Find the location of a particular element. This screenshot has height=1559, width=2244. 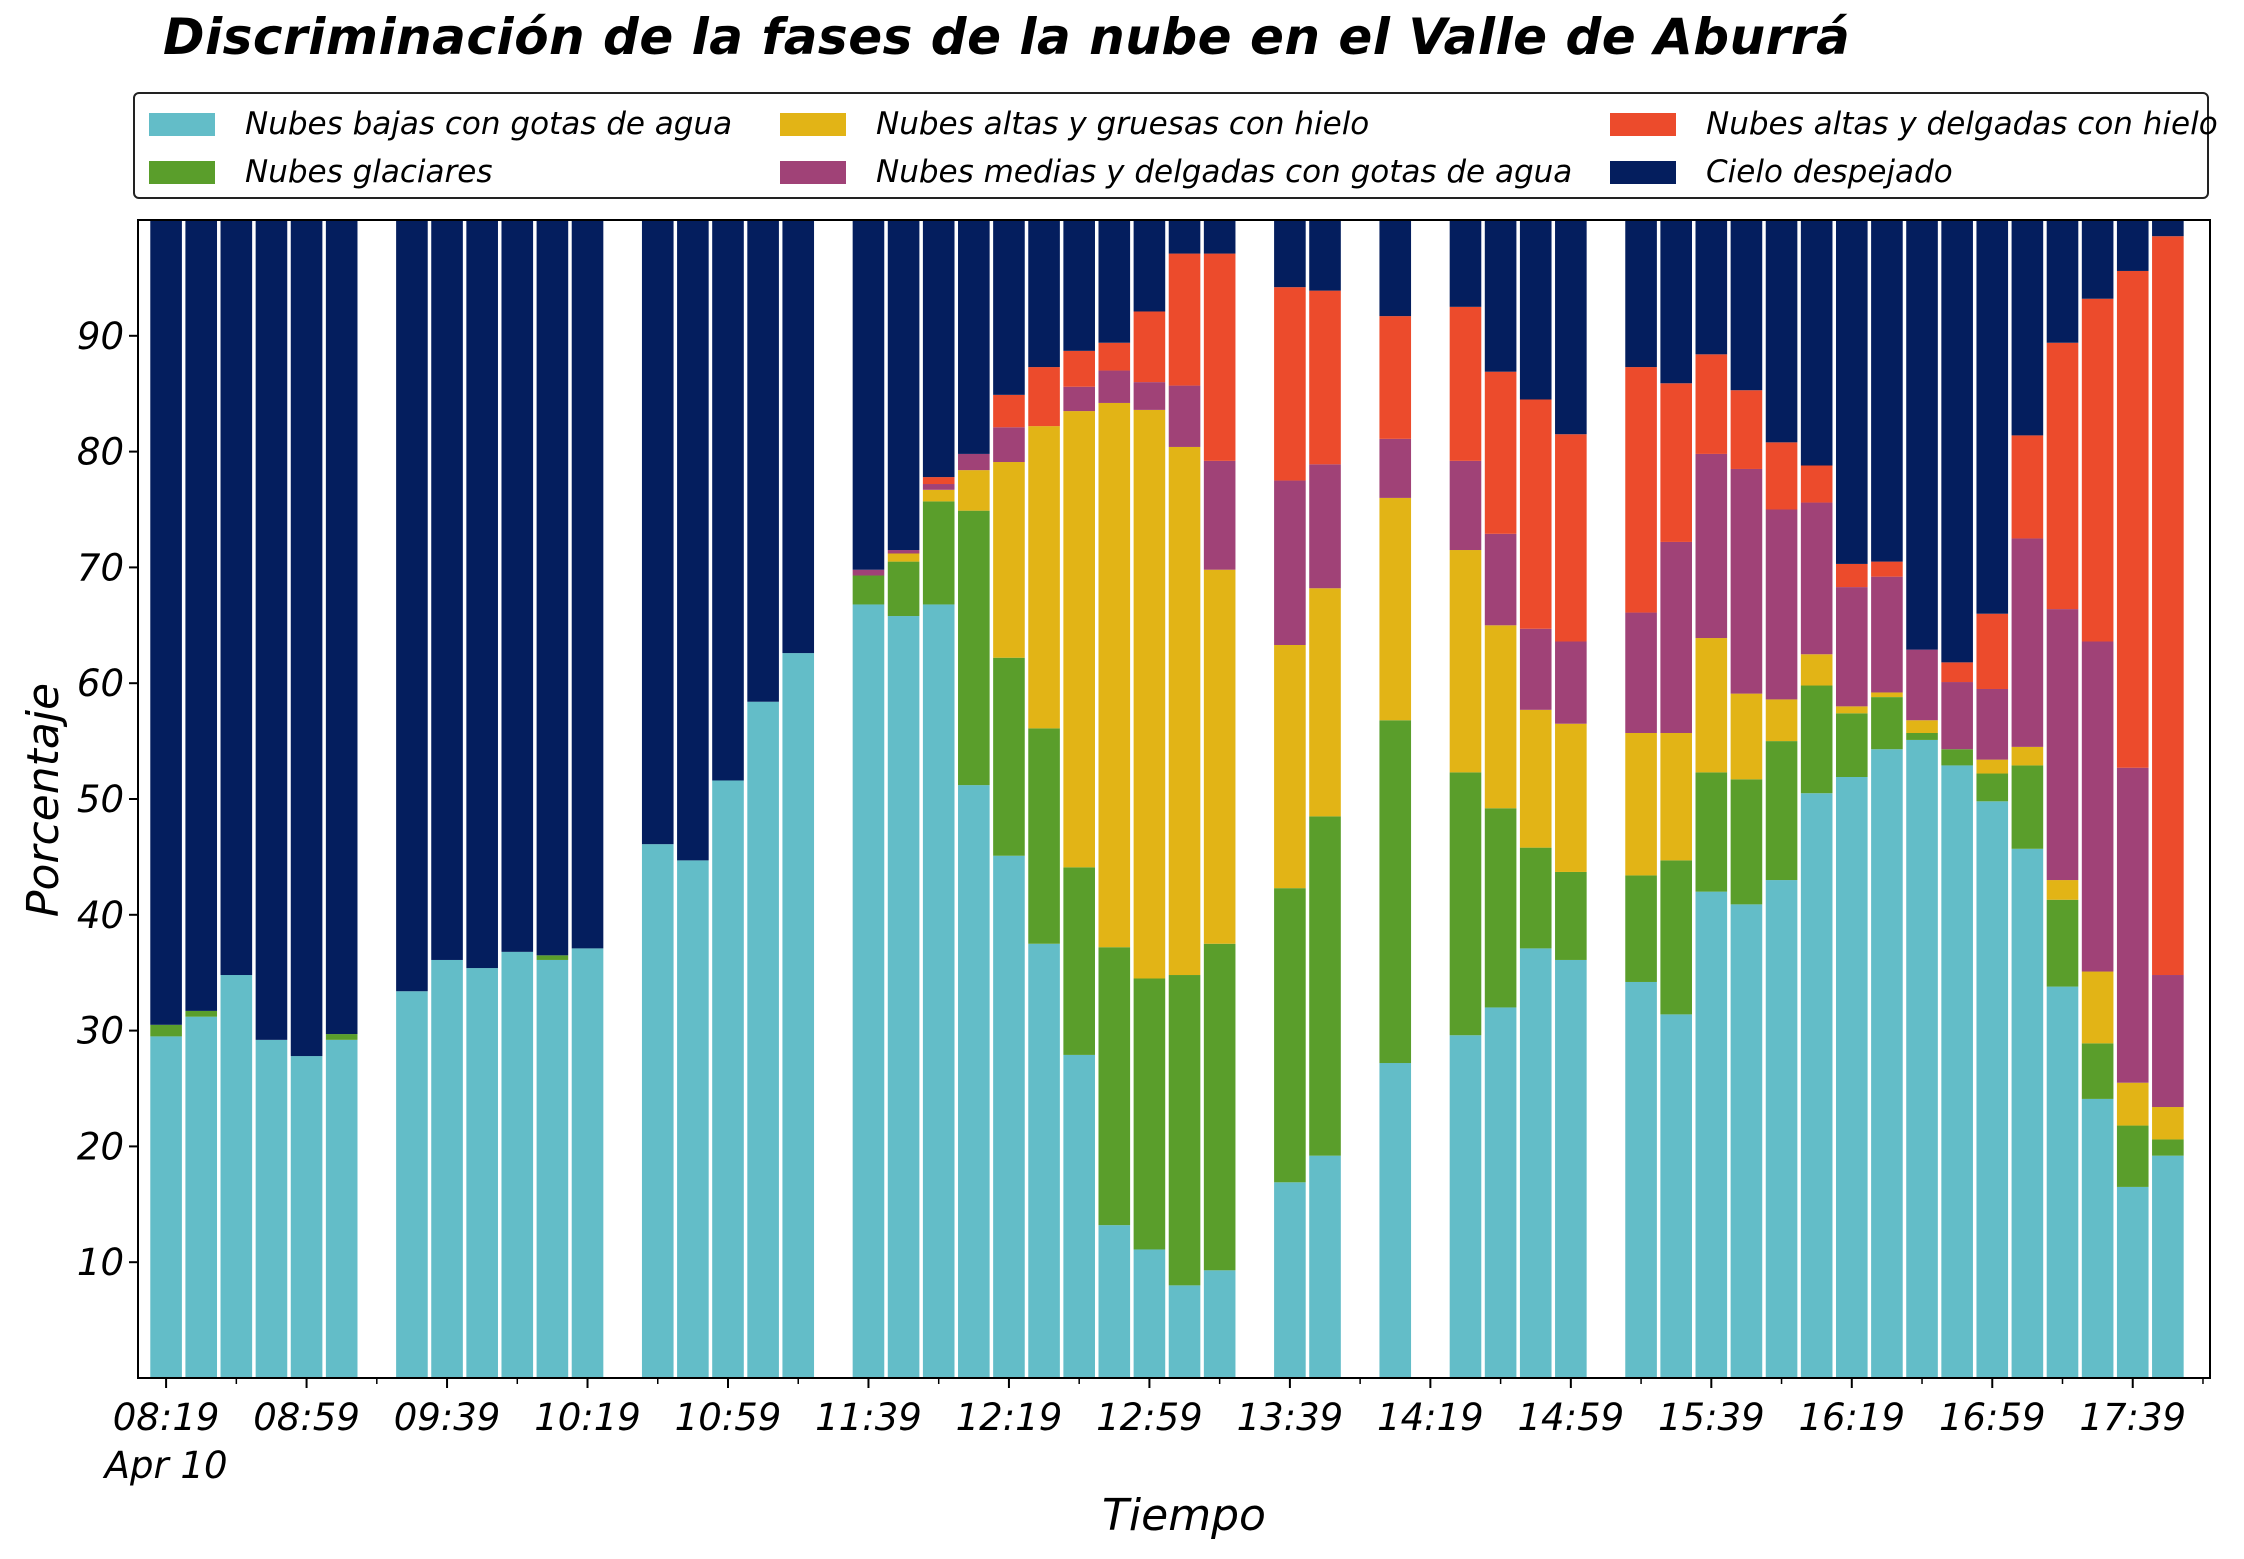

x-tick-label: 12:19 is located at coordinates (1009, 1417).